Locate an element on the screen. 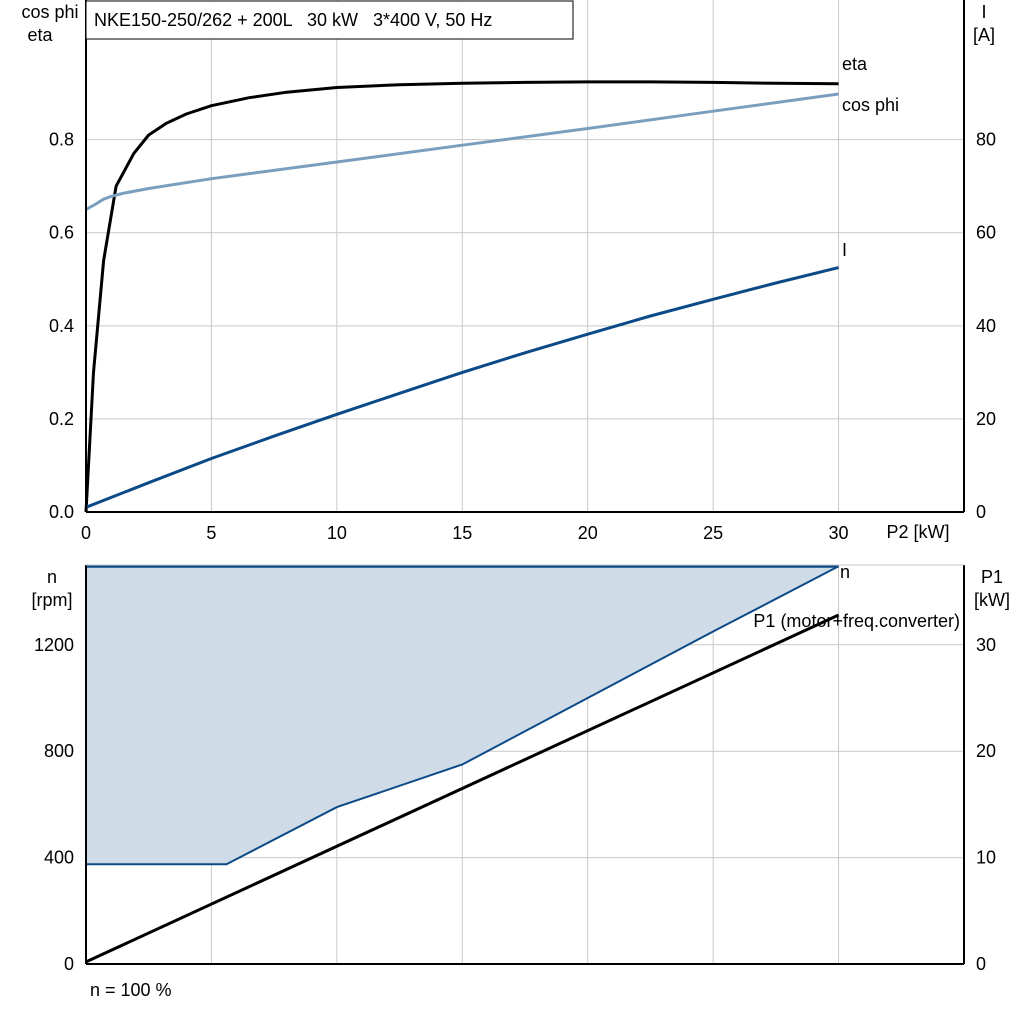 This screenshot has height=1024, width=1024. y-left-label-eta: eta is located at coordinates (40, 35).